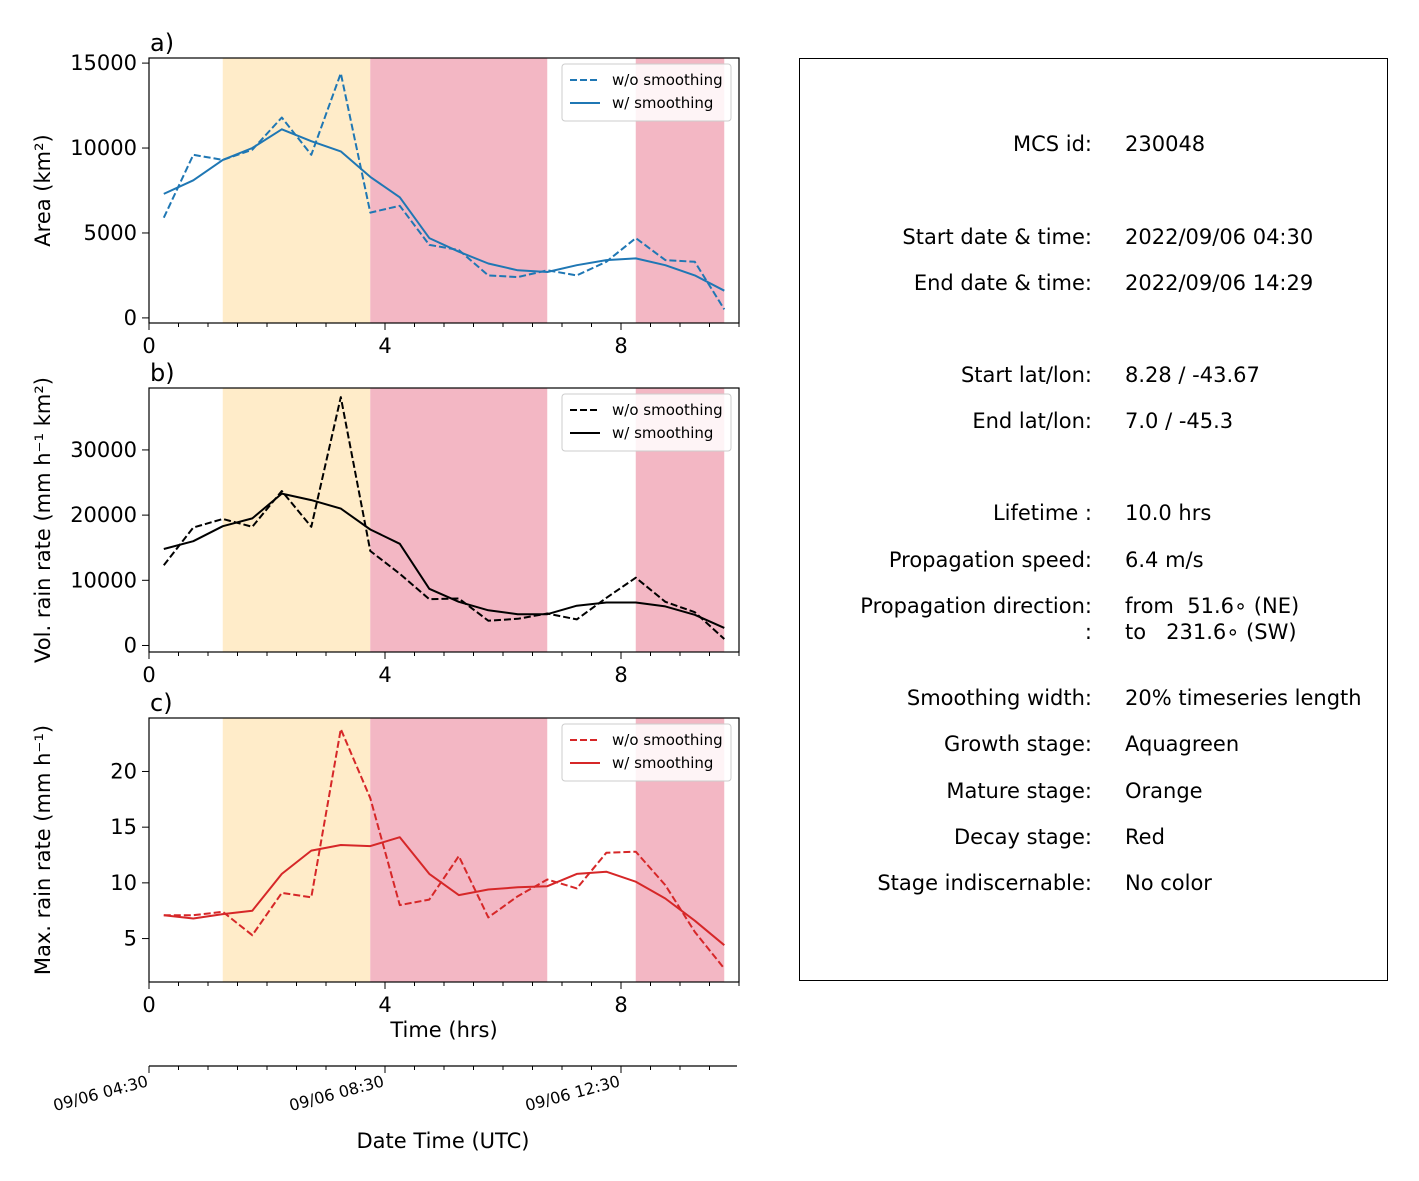 Image resolution: width=1419 pixels, height=1181 pixels. I want to click on y-tick-label: 5, so click(130, 939).